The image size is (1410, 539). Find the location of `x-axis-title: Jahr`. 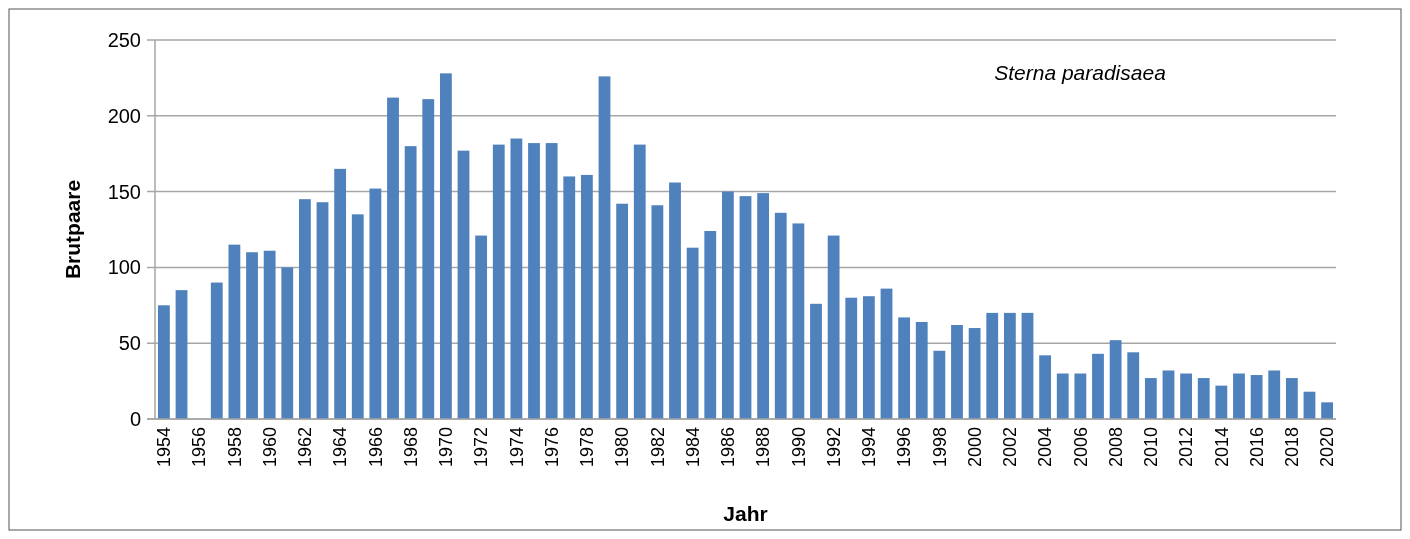

x-axis-title: Jahr is located at coordinates (745, 513).